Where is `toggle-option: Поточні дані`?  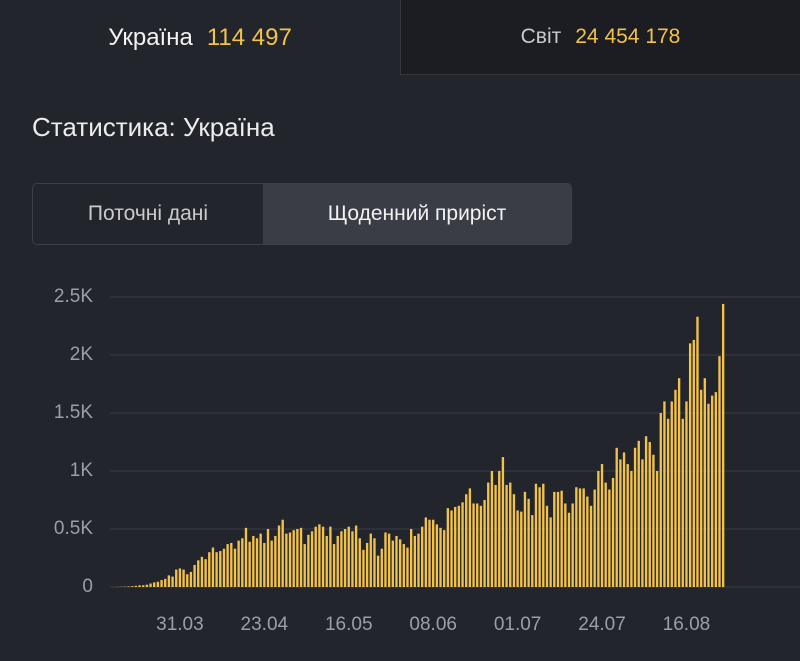 toggle-option: Поточні дані is located at coordinates (148, 213).